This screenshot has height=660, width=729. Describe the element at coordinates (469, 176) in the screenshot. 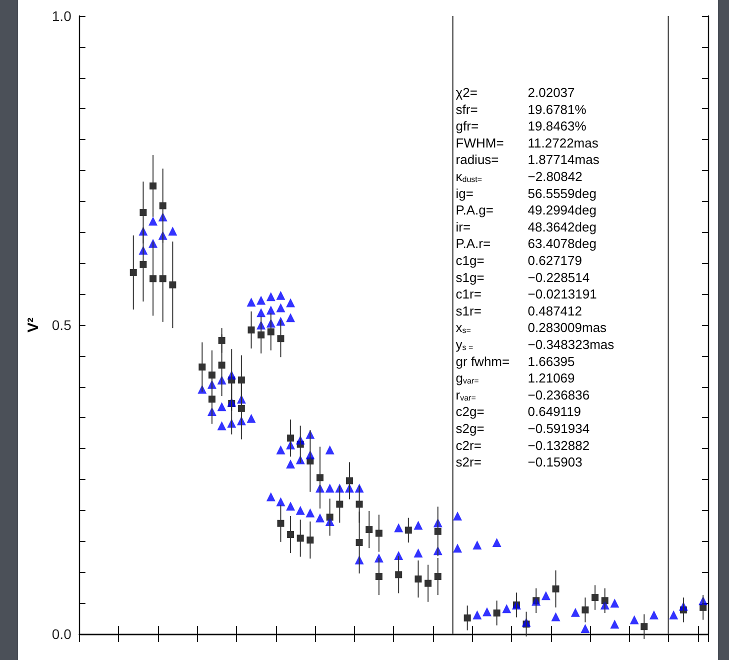

I see `annotation: κdust=` at that location.